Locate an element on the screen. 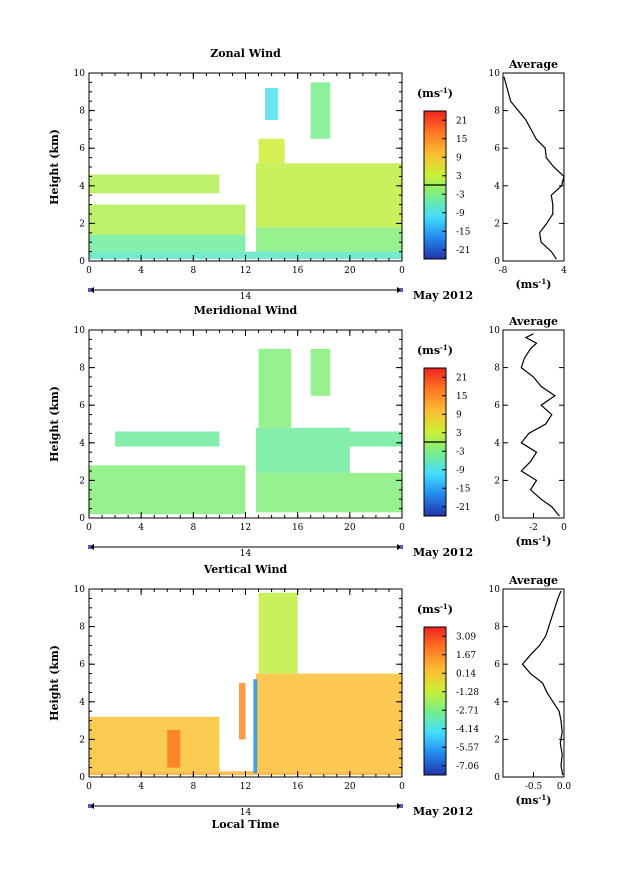 The height and width of the screenshot is (873, 620). colorbar-label: -1.28 is located at coordinates (467, 693).